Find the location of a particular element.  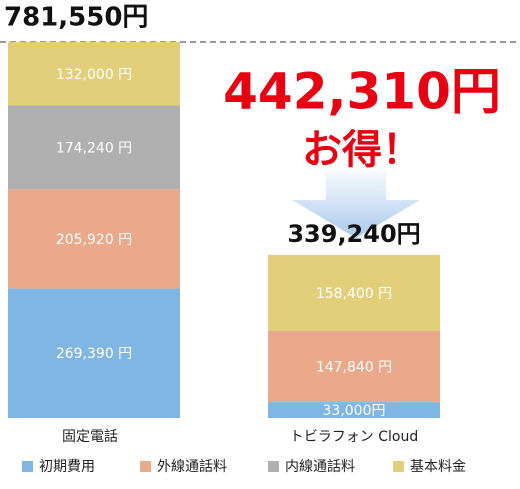

value-label: 205,920 円 is located at coordinates (94, 240).